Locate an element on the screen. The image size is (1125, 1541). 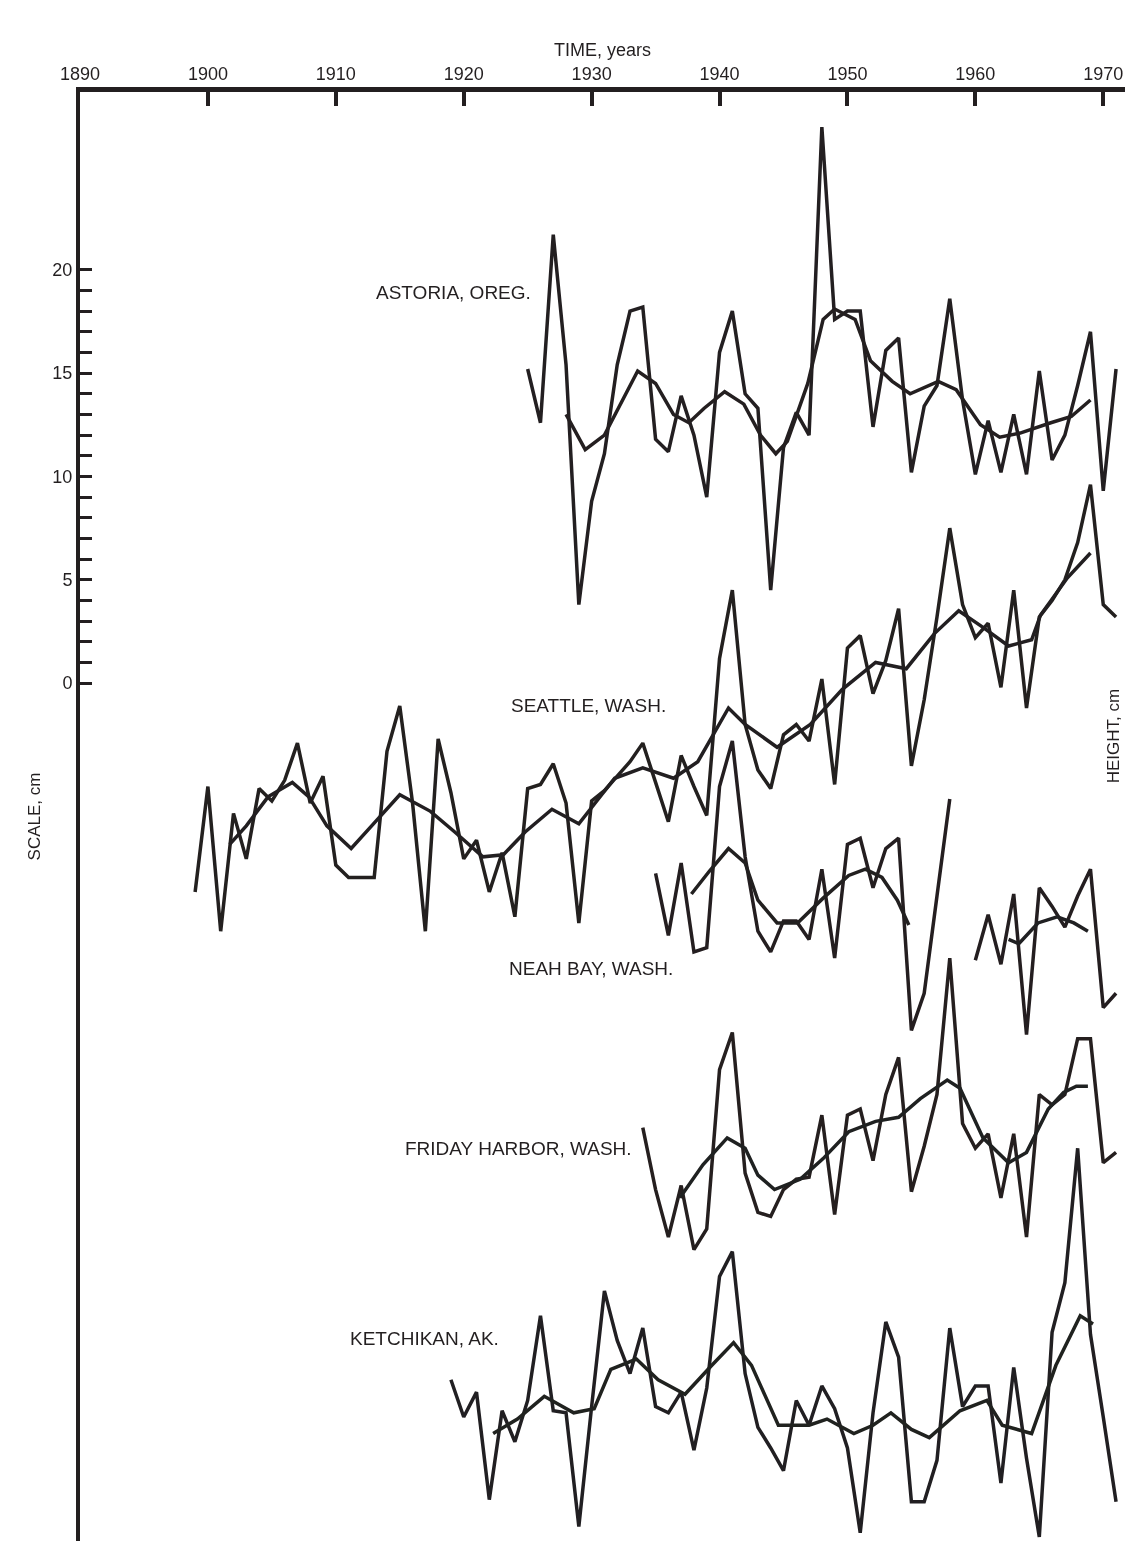
y-tick-label: 10 is located at coordinates (62, 476).